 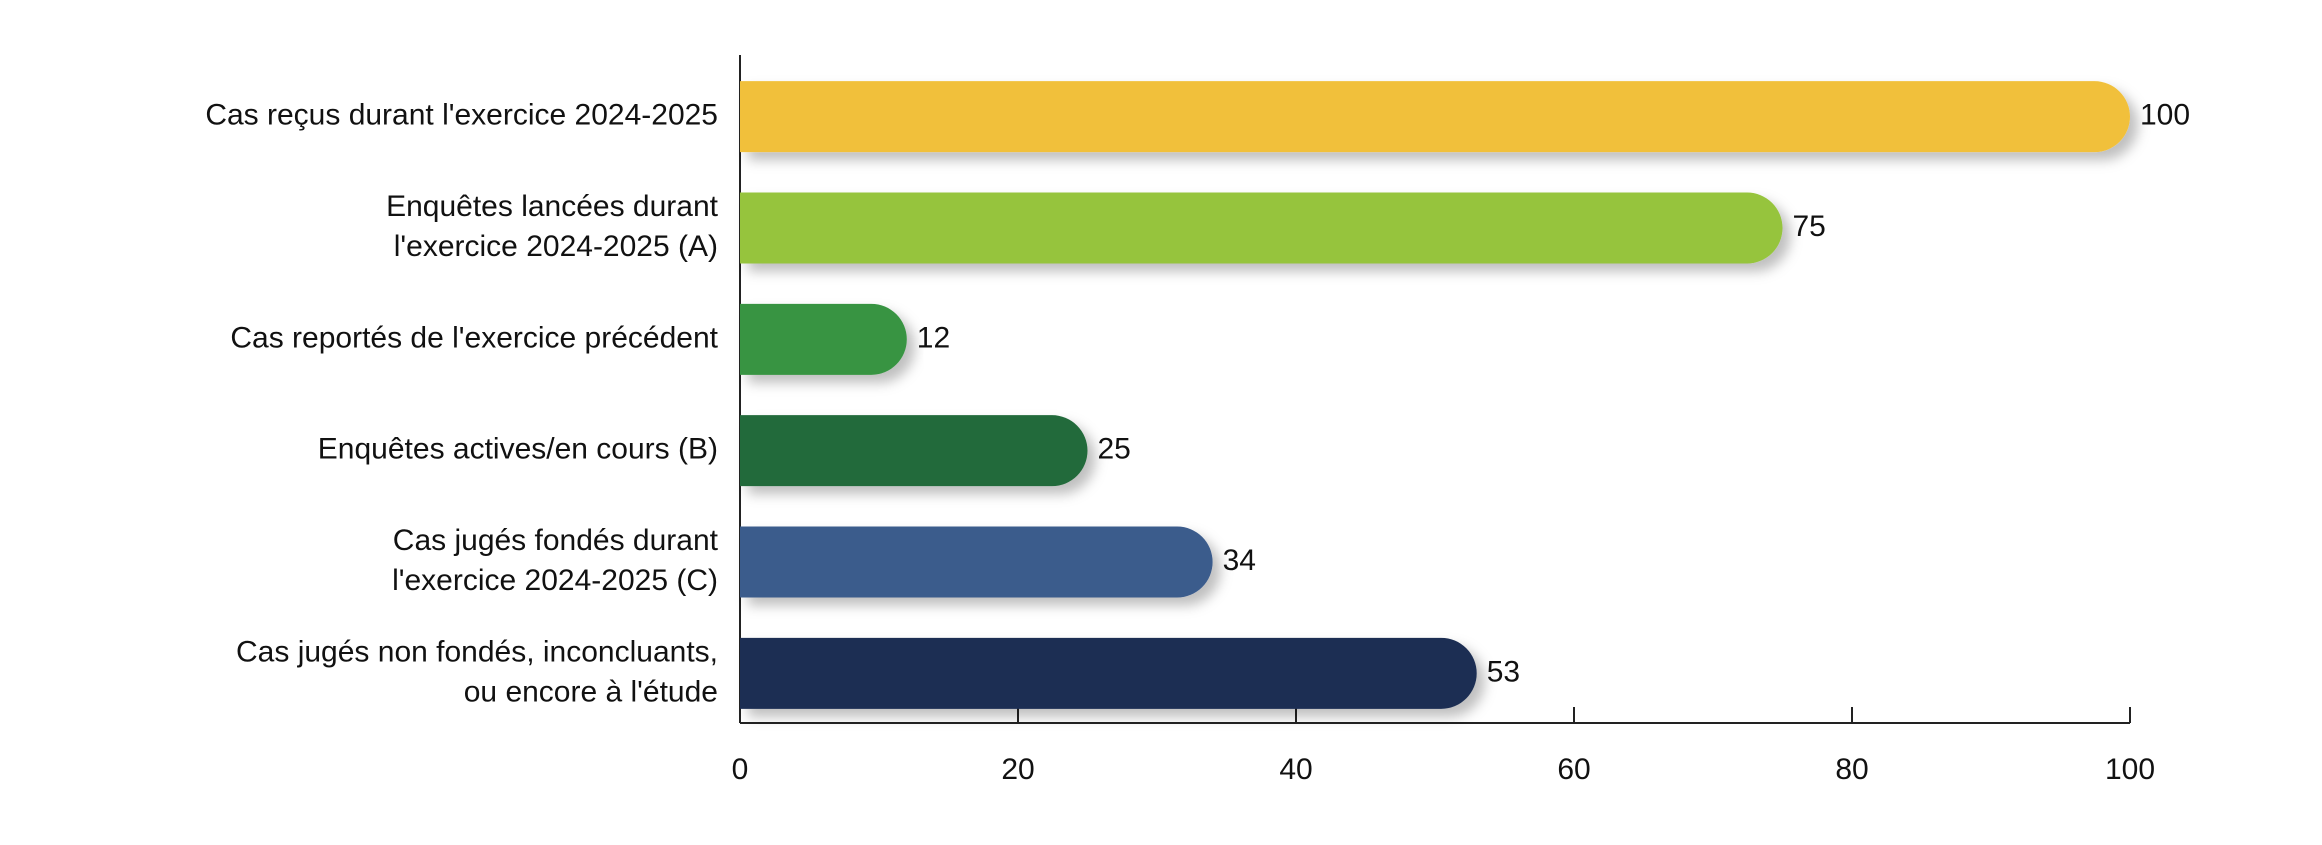 What do you see at coordinates (1239, 560) in the screenshot?
I see `value-label: 34` at bounding box center [1239, 560].